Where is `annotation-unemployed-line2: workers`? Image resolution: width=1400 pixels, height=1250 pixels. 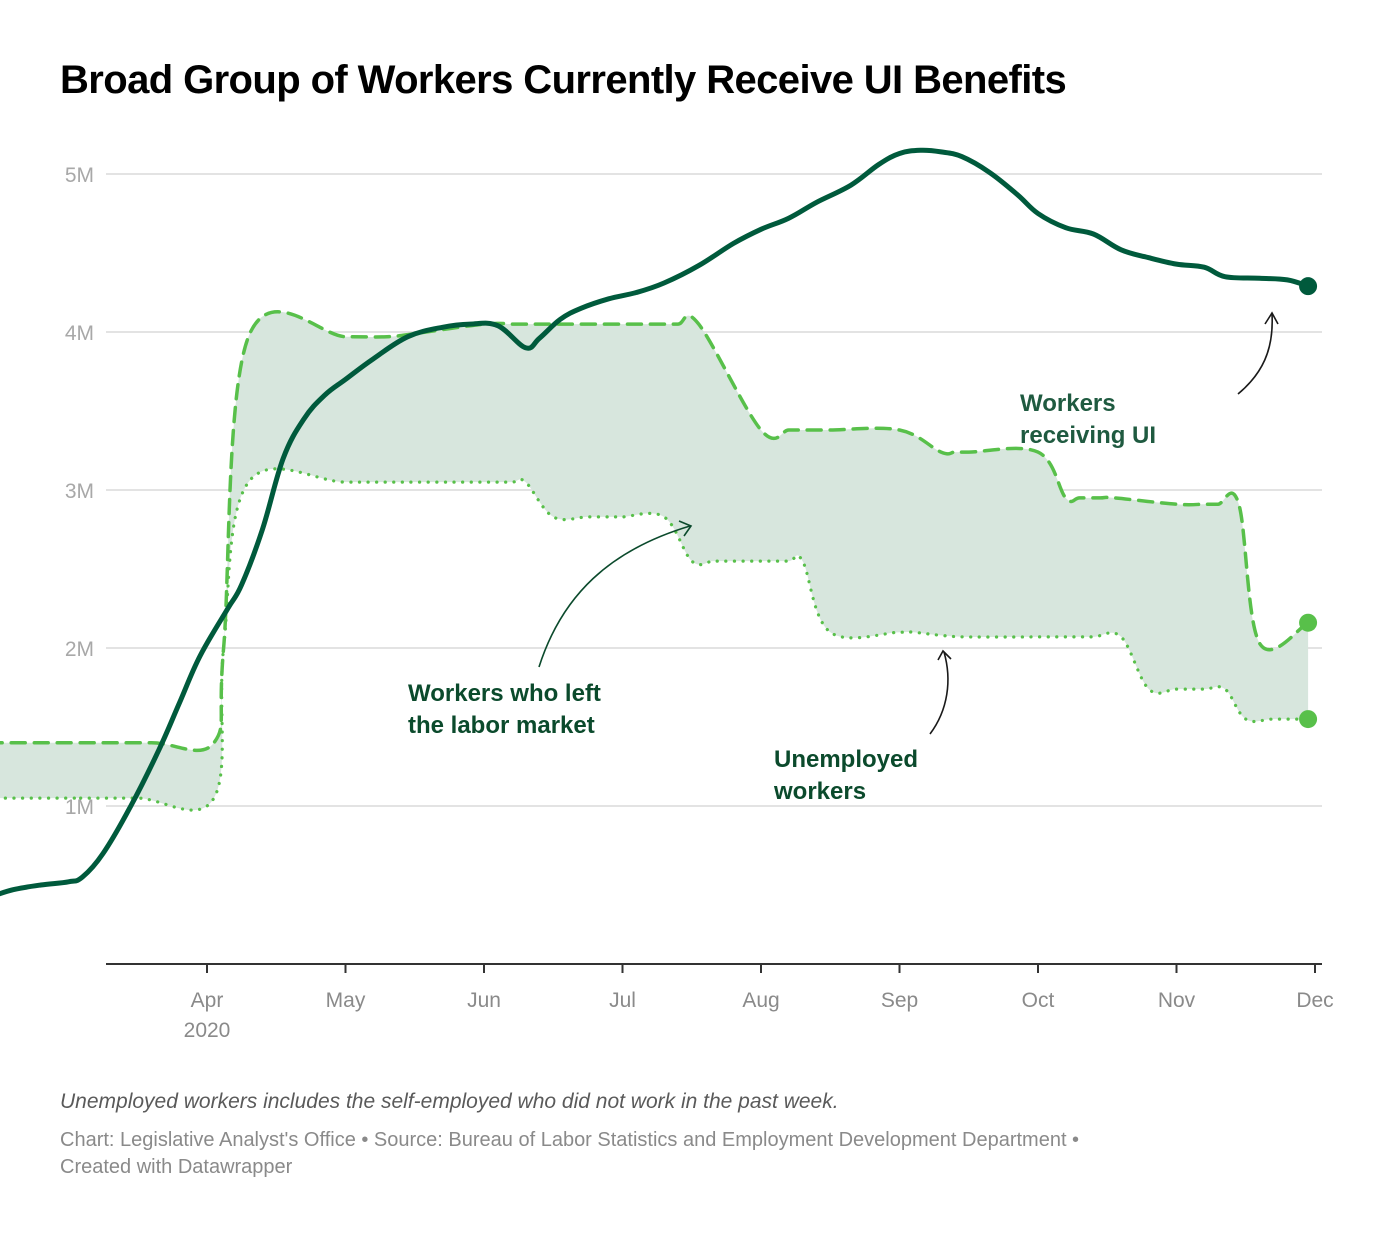
annotation-unemployed-line2: workers is located at coordinates (819, 791).